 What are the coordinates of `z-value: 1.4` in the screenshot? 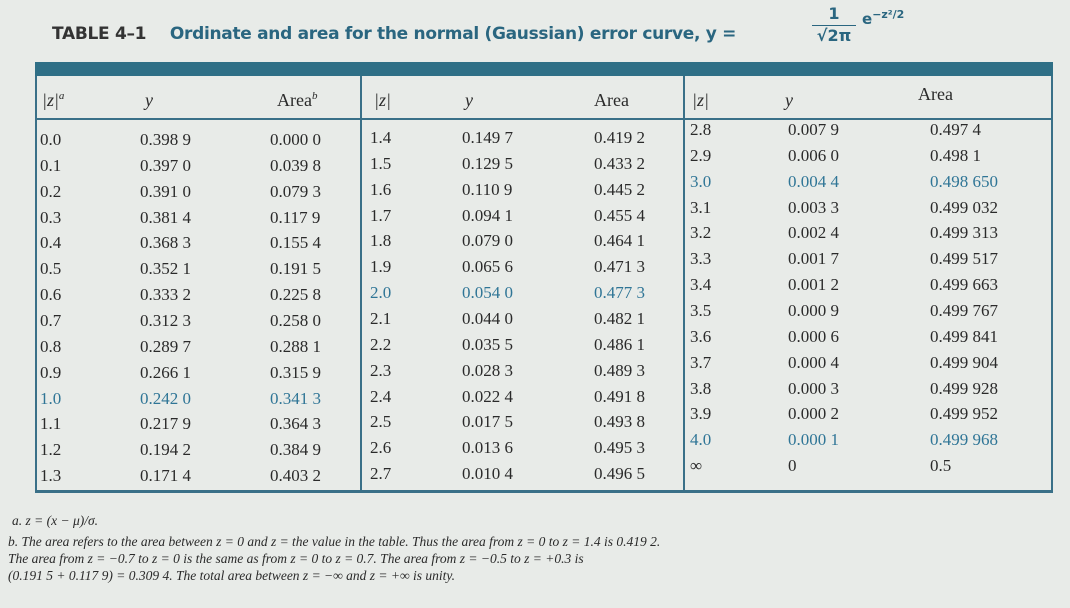 It's located at (381, 137).